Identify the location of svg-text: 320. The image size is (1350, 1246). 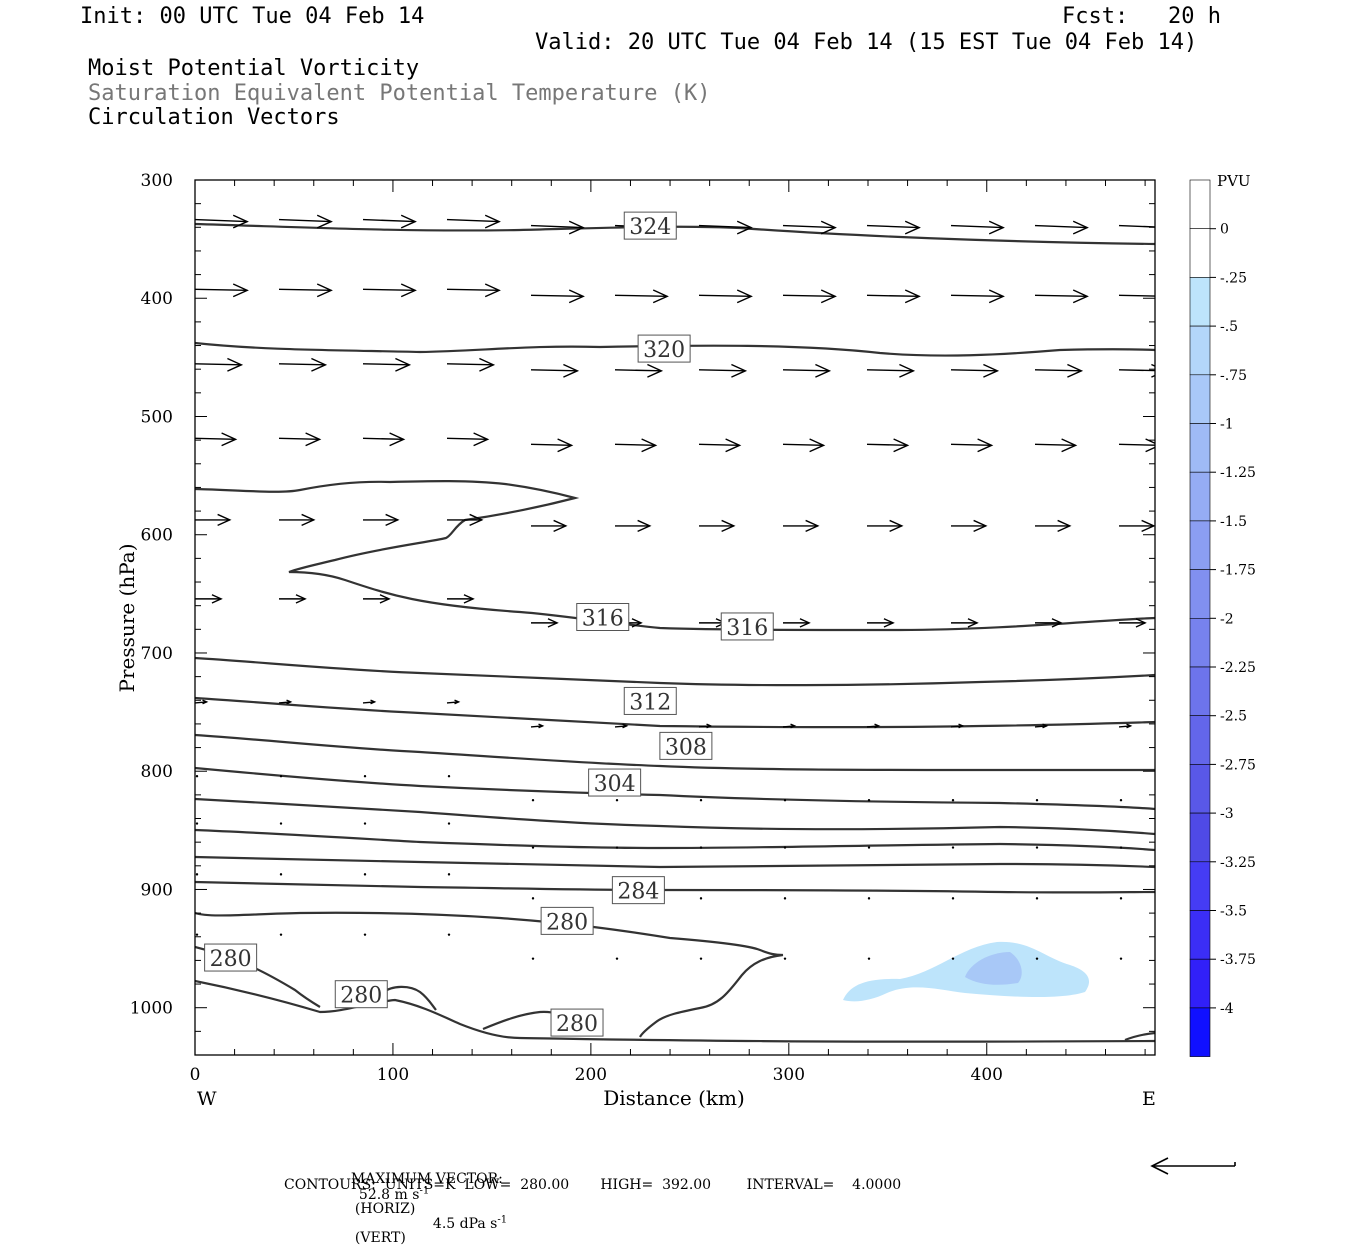
(664, 350).